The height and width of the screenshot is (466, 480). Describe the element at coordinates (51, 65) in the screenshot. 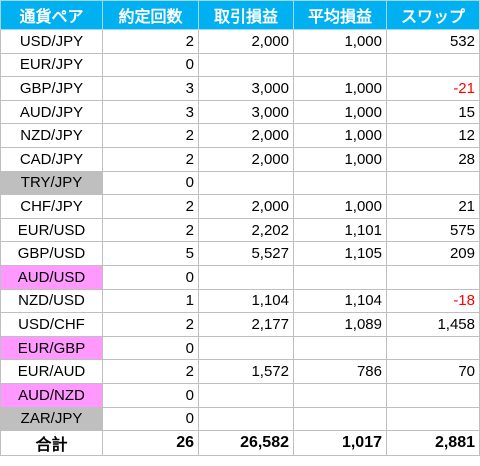

I see `cell-pair: EUR/JPY` at that location.